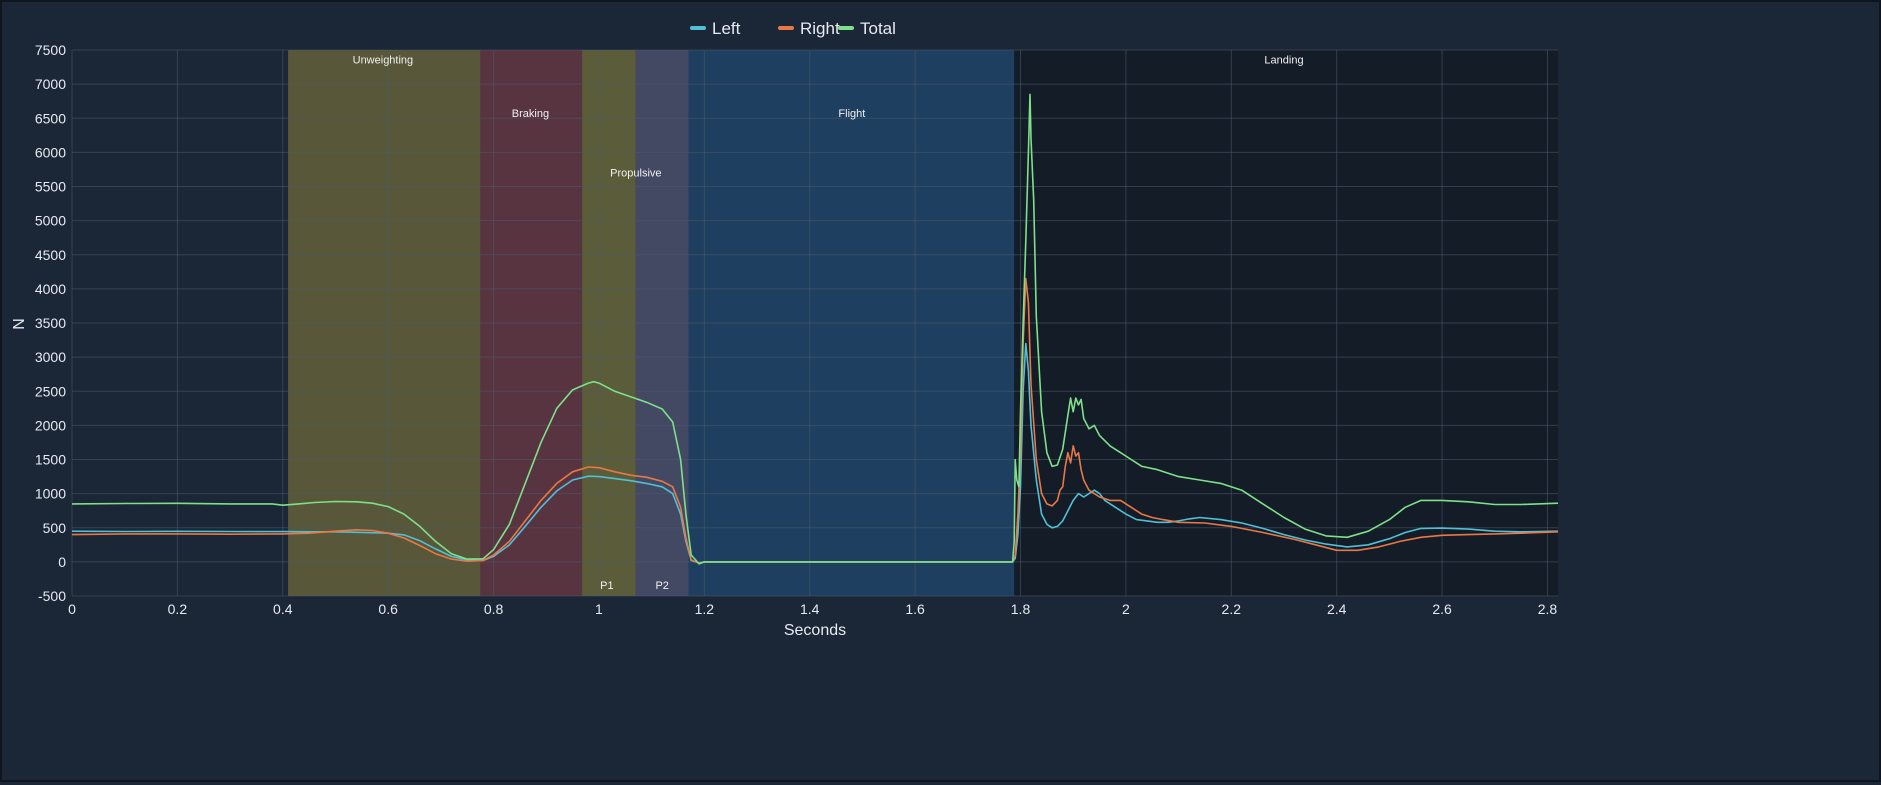 Image resolution: width=1881 pixels, height=785 pixels. What do you see at coordinates (50, 425) in the screenshot?
I see `y-tick-label: 2000` at bounding box center [50, 425].